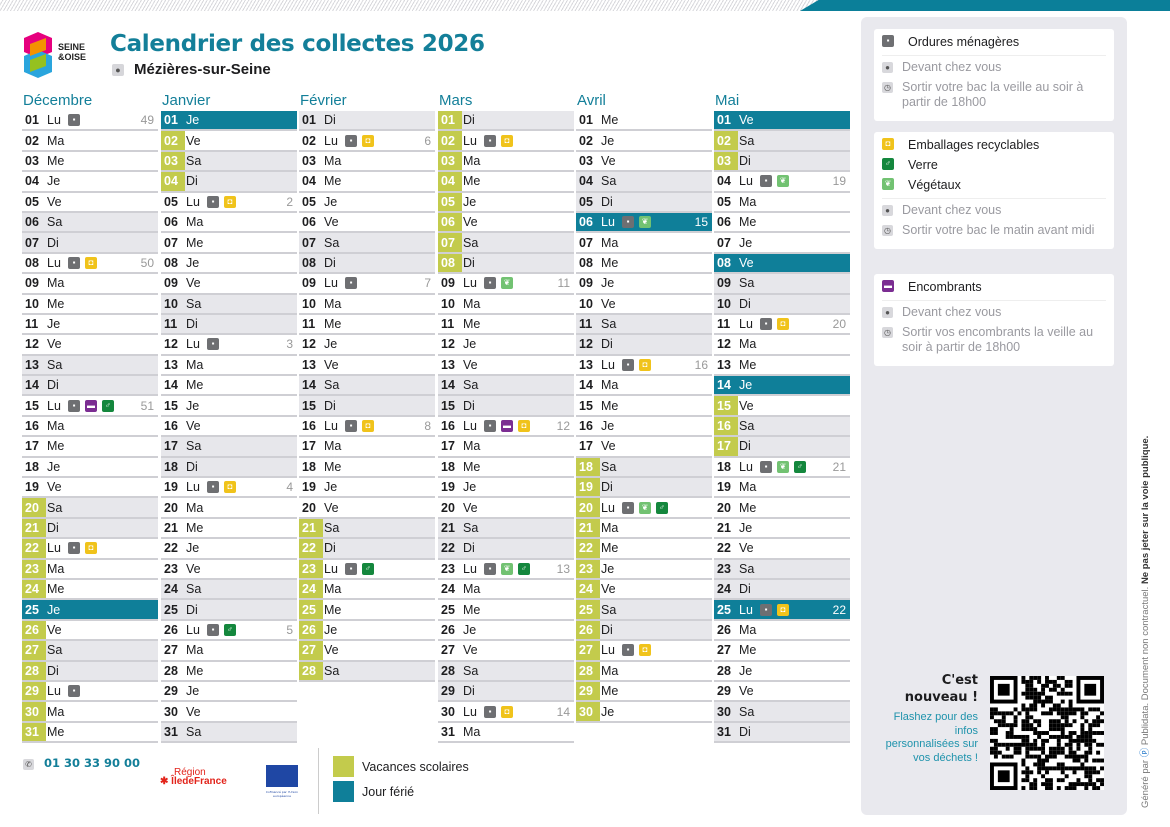 Image resolution: width=1170 pixels, height=827 pixels. What do you see at coordinates (448, 283) in the screenshot?
I see `day-number: 09` at bounding box center [448, 283].